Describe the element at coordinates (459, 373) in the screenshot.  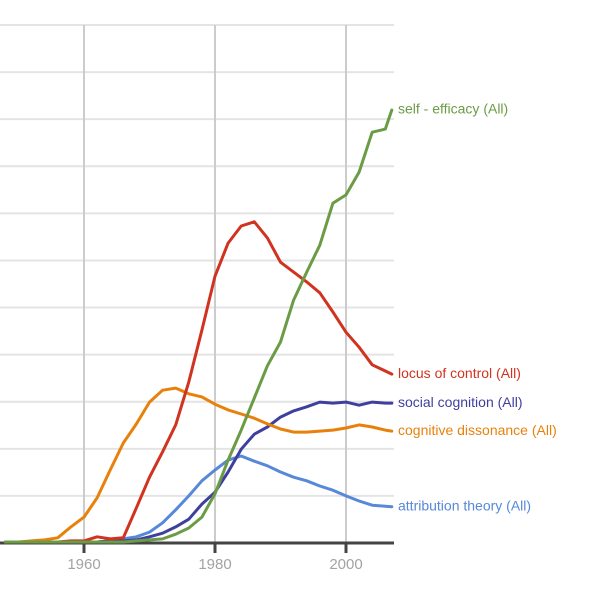
I see `series-label-locus-of-control-all: locus of control (All)` at that location.